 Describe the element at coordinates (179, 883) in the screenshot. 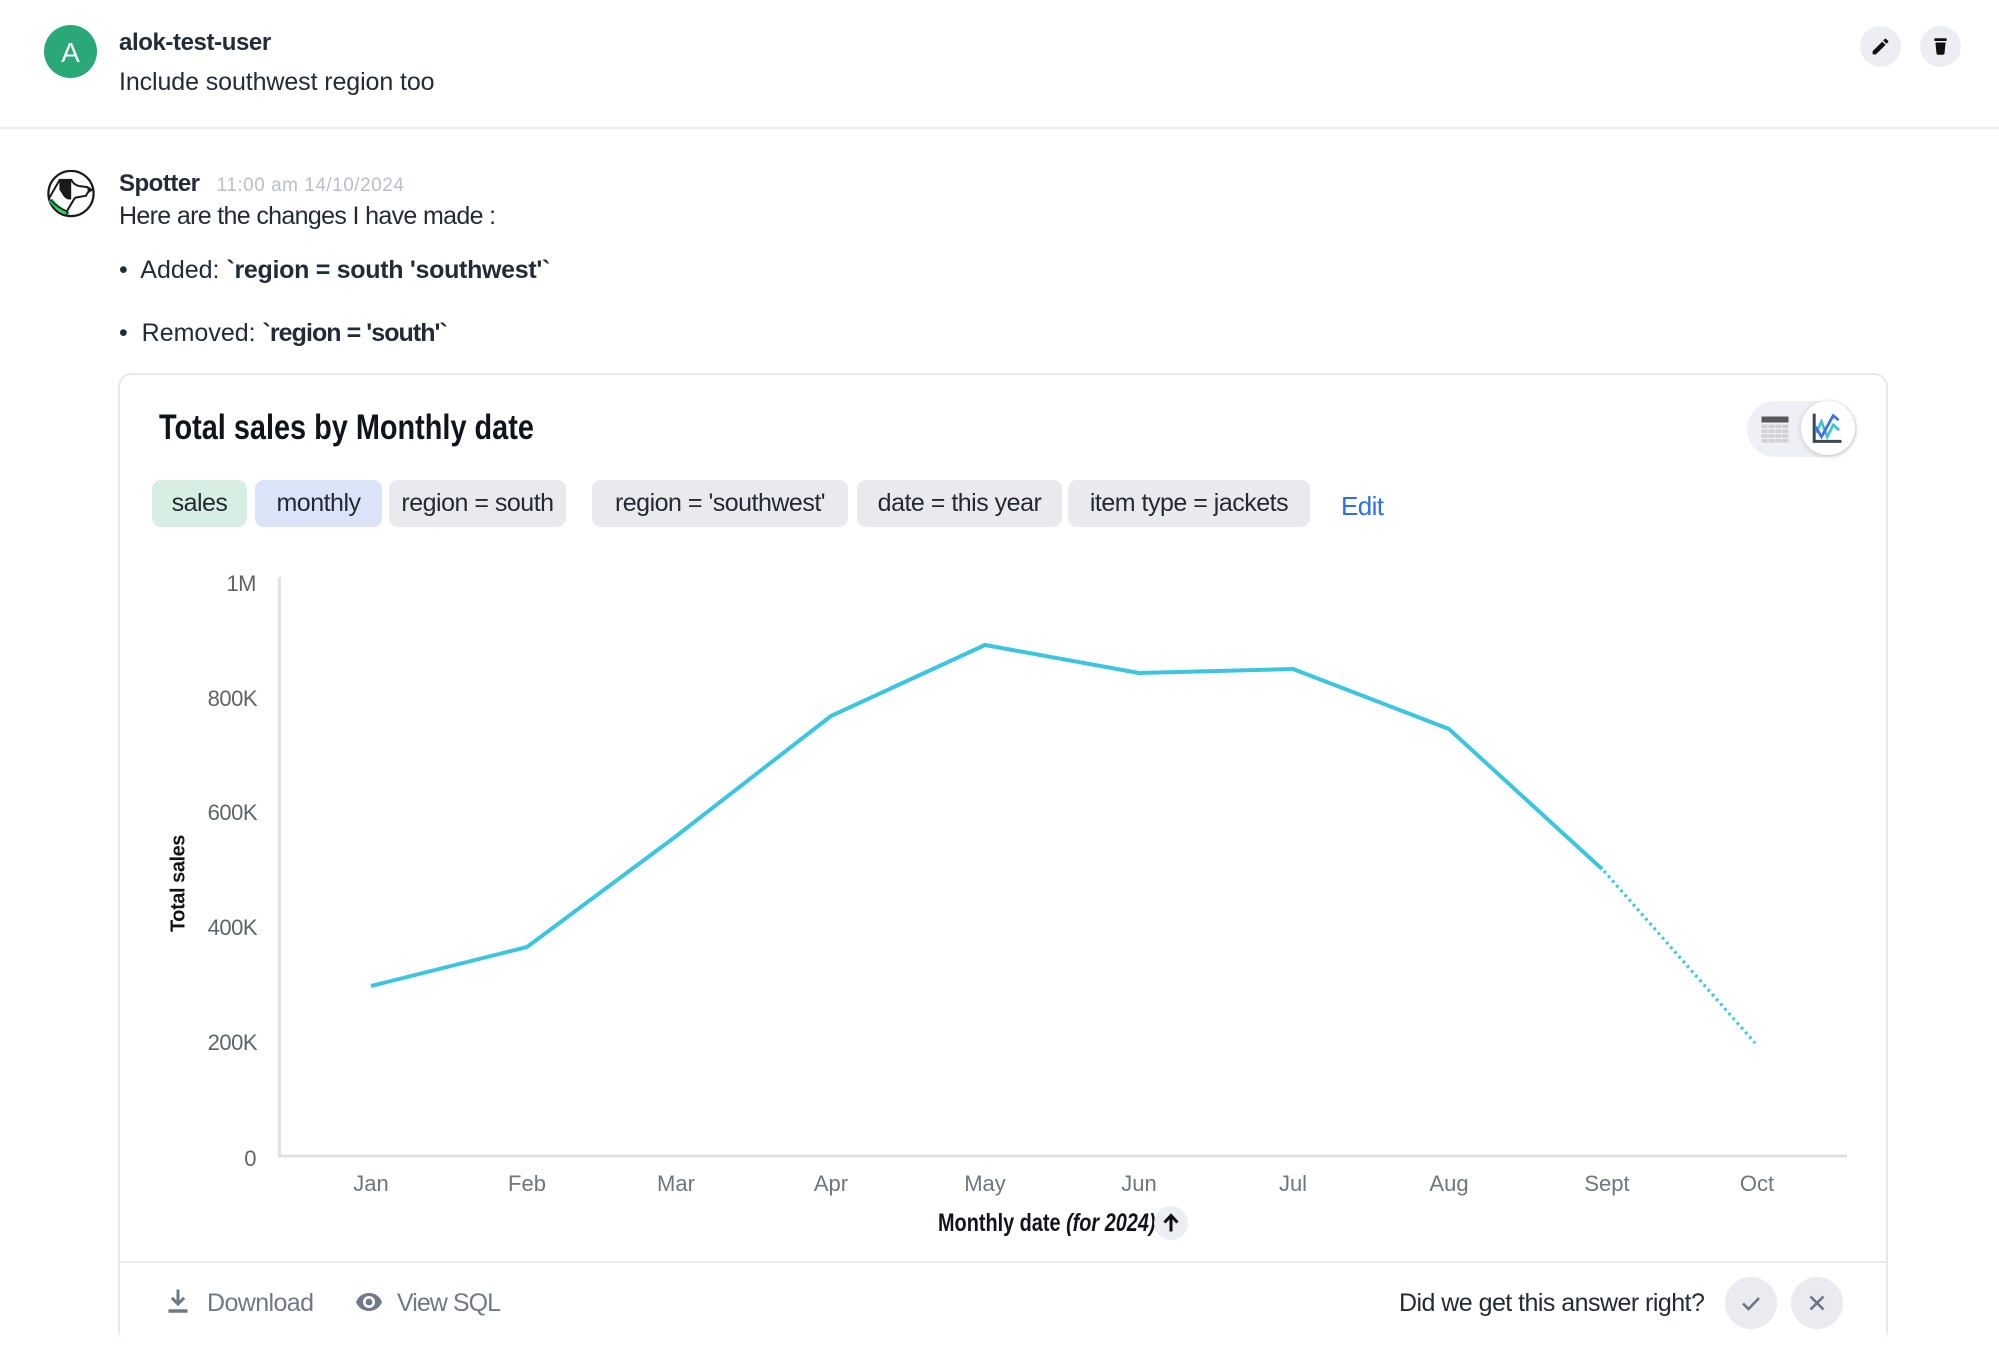

I see `svg-text: Total sales` at that location.